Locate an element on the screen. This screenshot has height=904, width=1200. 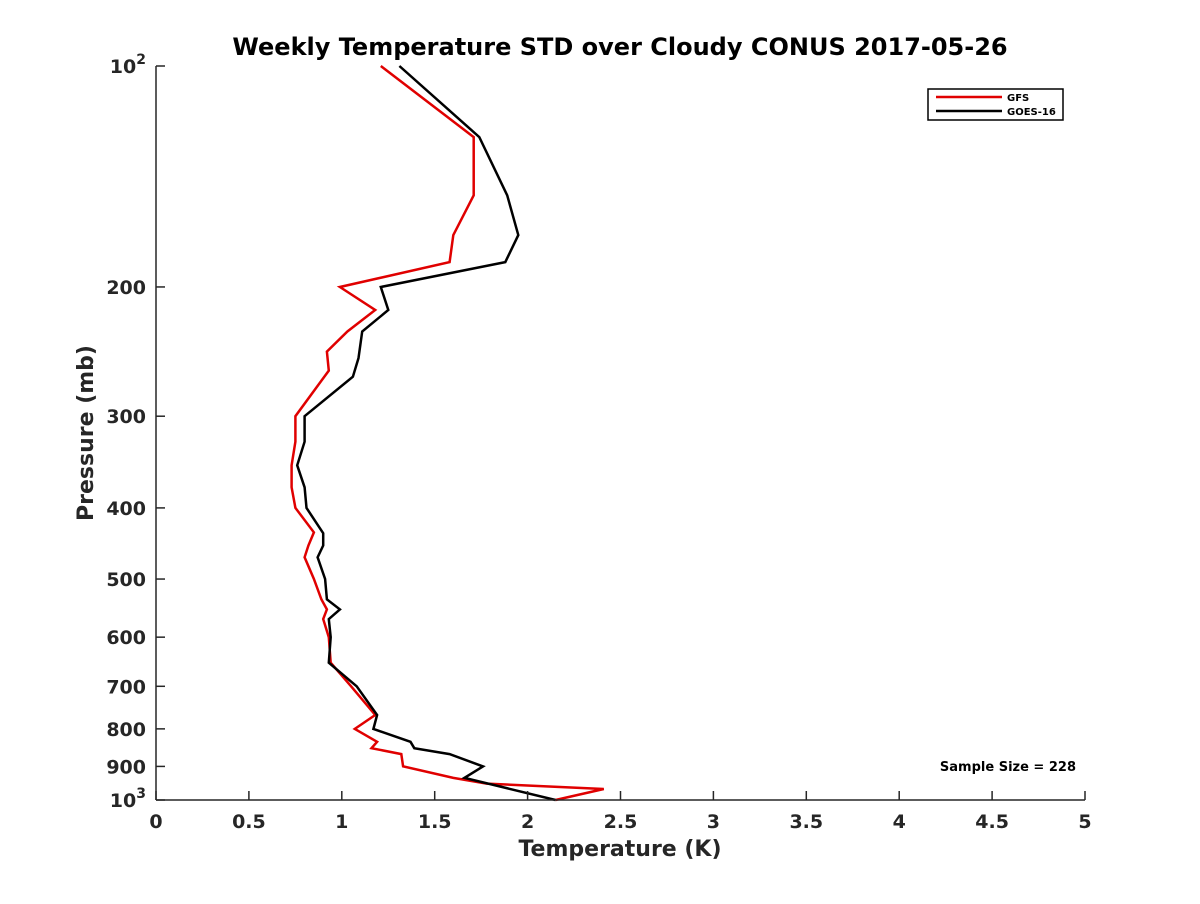
x-tick-label: 4.5 is located at coordinates (992, 822).